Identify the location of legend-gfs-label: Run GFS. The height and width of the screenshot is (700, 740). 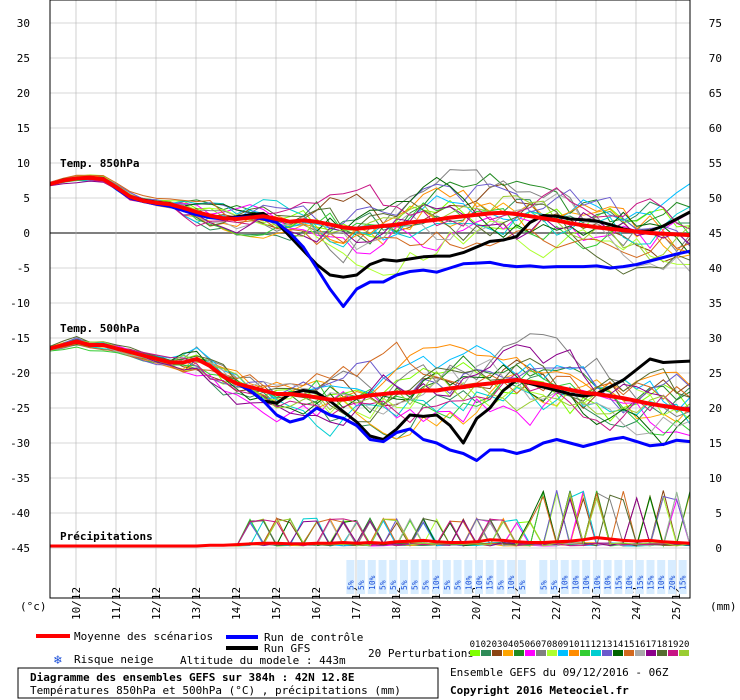
(287, 648).